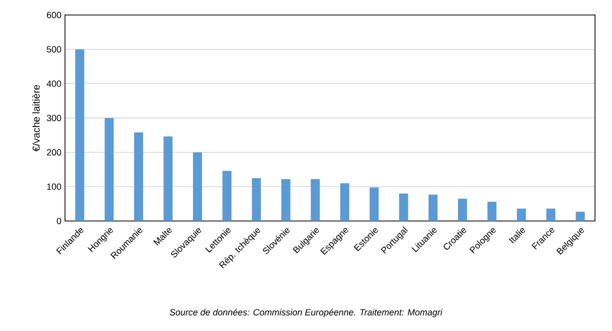  Describe the element at coordinates (54, 118) in the screenshot. I see `y-tick-label: 300` at that location.